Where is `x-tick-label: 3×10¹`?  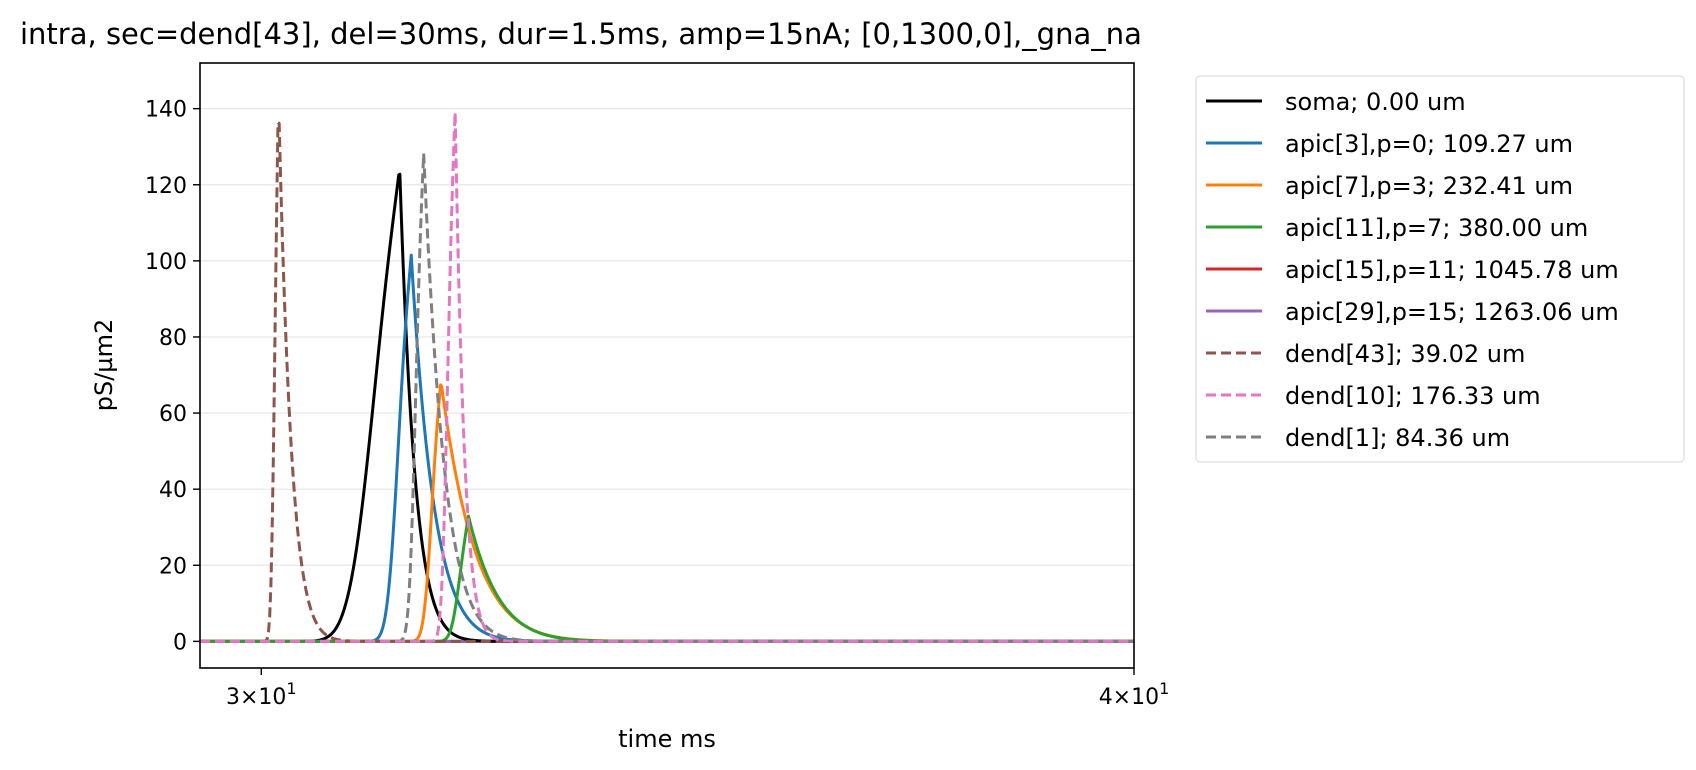 x-tick-label: 3×10¹ is located at coordinates (261, 694).